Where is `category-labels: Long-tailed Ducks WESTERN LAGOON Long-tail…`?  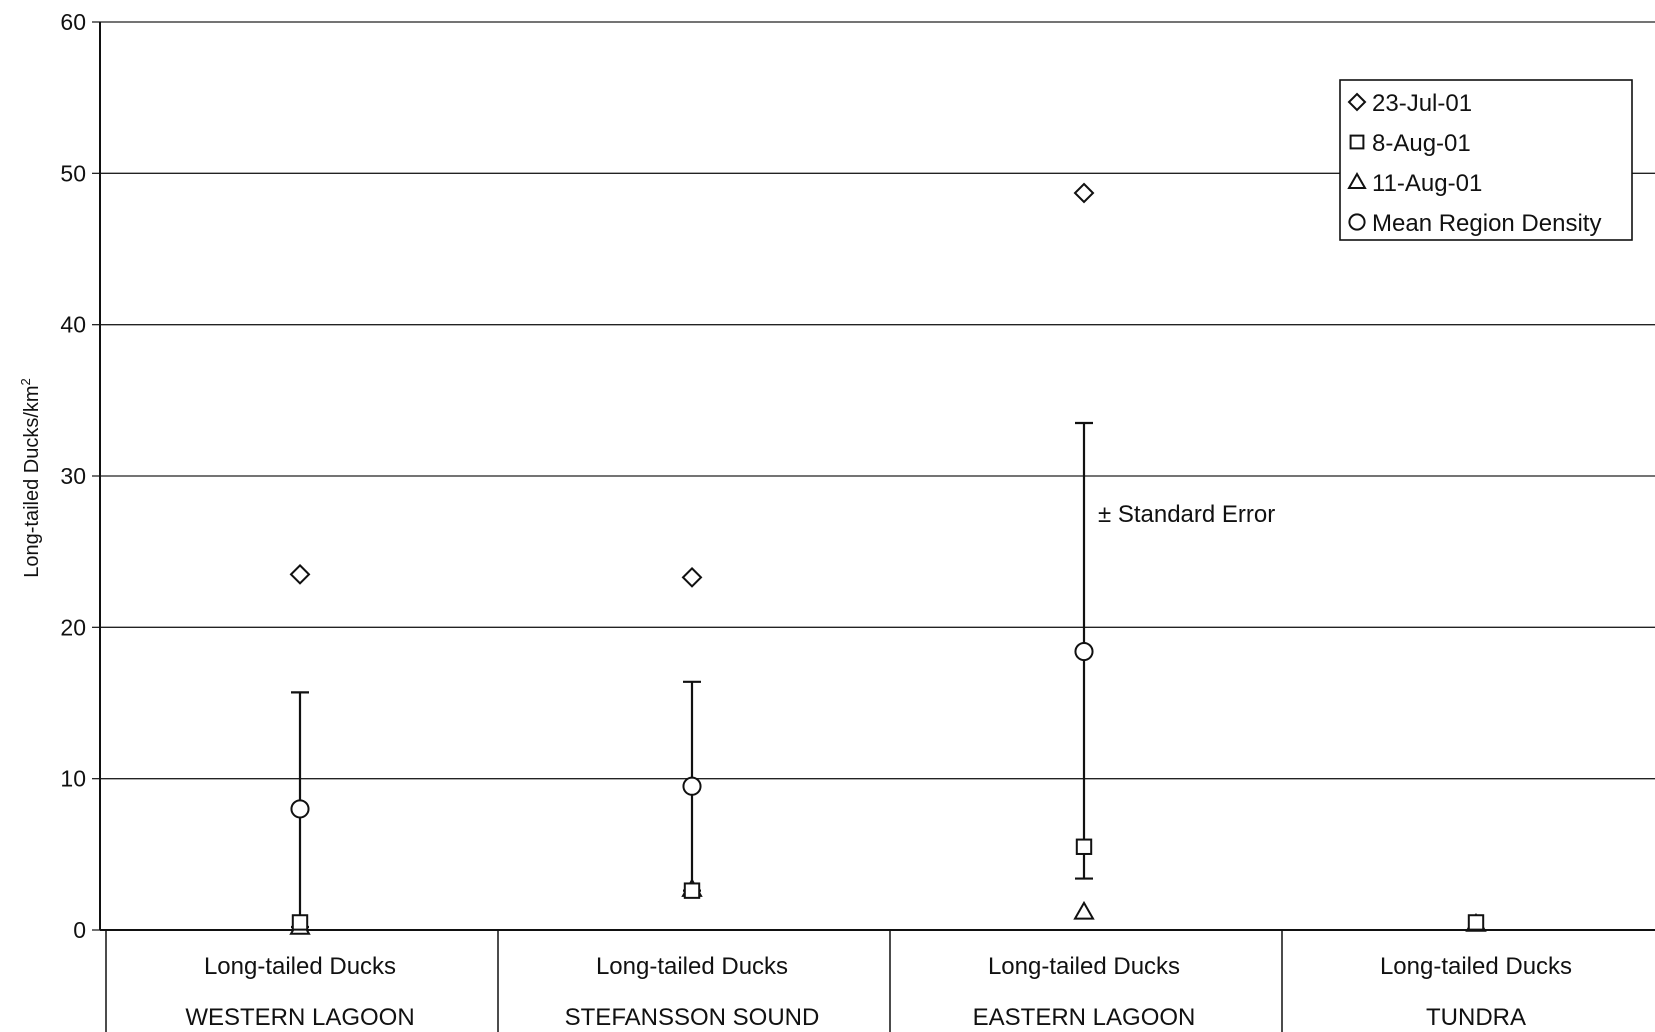
category-labels: Long-tailed Ducks WESTERN LAGOON Long-tail… is located at coordinates (878, 992).